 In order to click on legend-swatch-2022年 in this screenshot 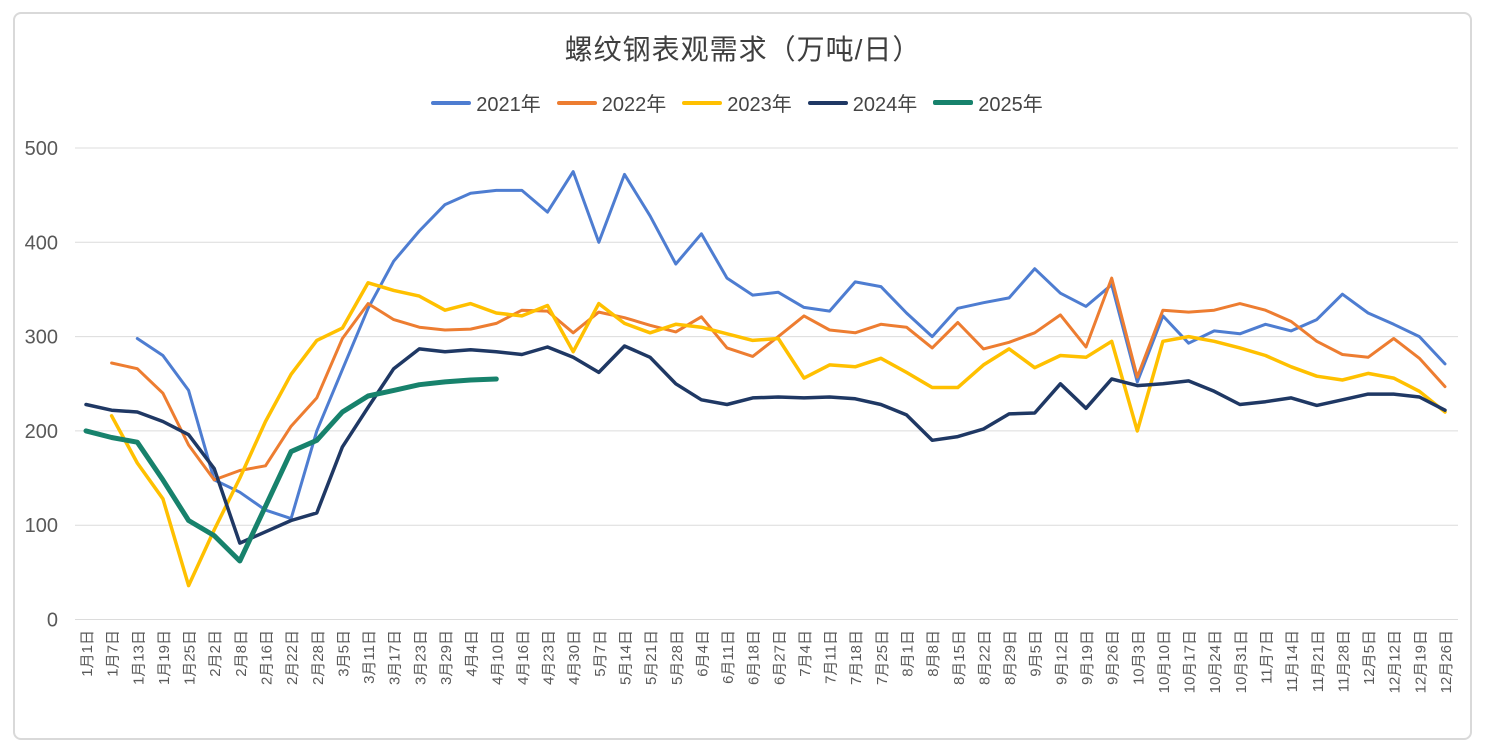, I will do `click(576, 102)`.